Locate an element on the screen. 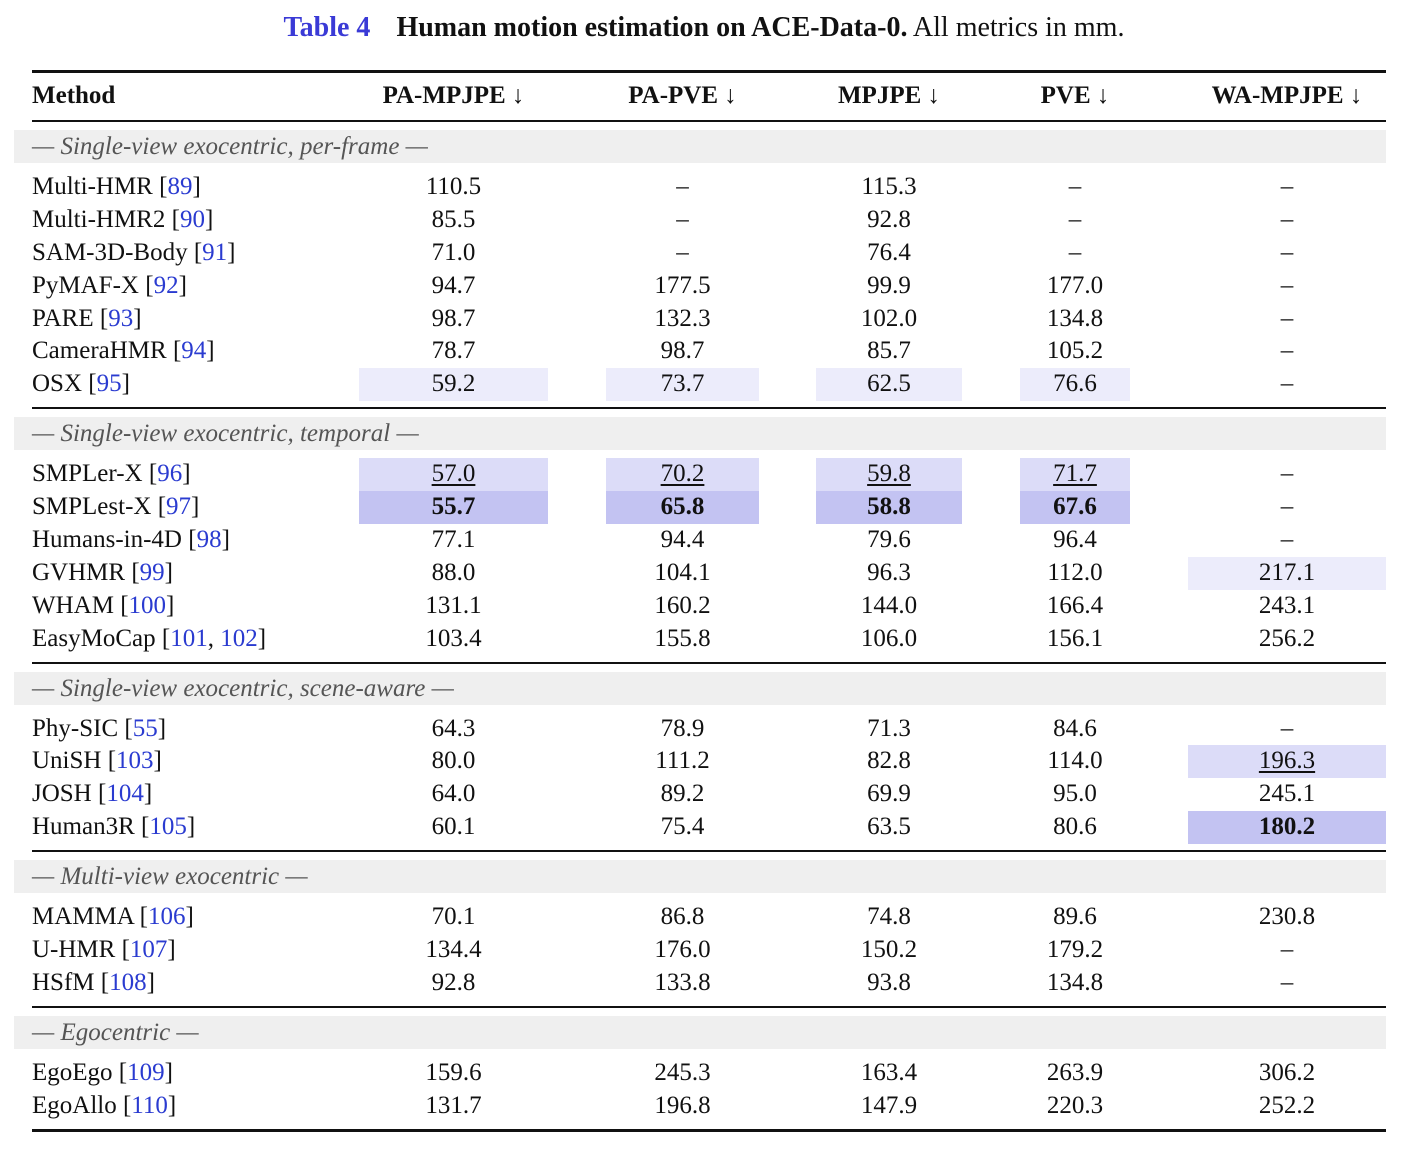  value-mpjpe: 115.3 is located at coordinates (889, 186).